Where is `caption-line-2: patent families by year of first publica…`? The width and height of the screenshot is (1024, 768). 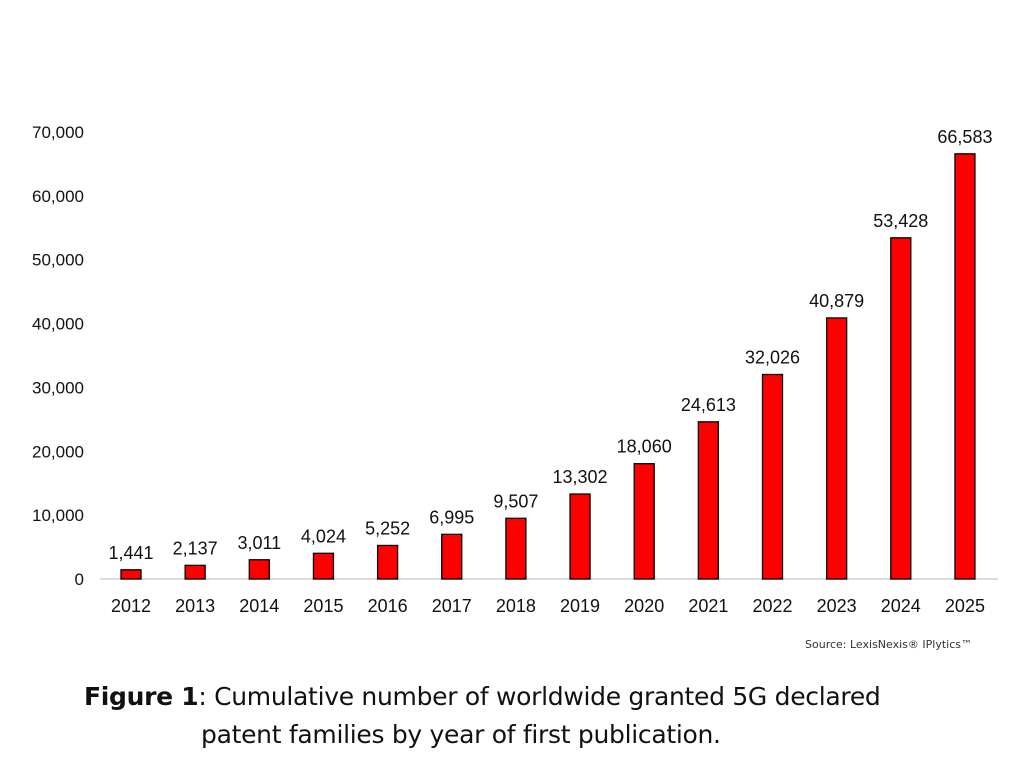
caption-line-2: patent families by year of first publica… is located at coordinates (461, 734).